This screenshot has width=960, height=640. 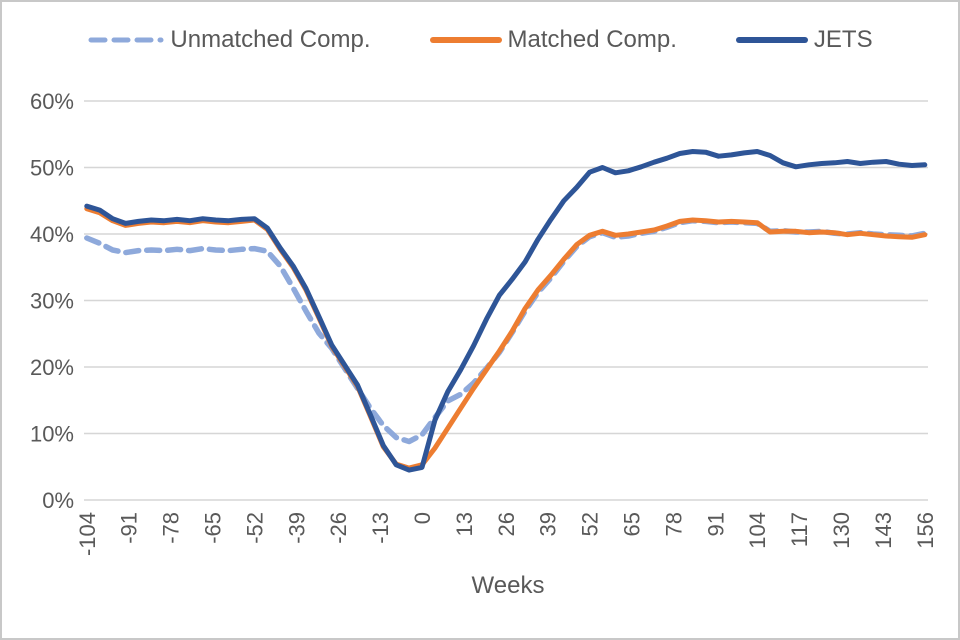 I want to click on y-tick-label-50: 50%, so click(x=52, y=168).